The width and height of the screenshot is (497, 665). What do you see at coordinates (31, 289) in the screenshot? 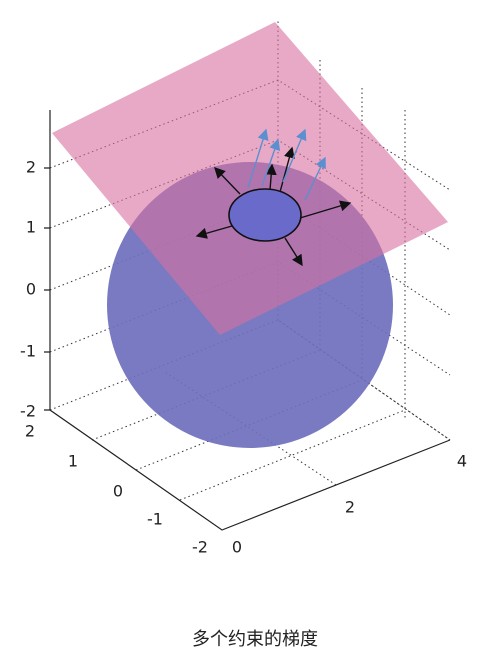
I see `z-tick-label: 0` at bounding box center [31, 289].